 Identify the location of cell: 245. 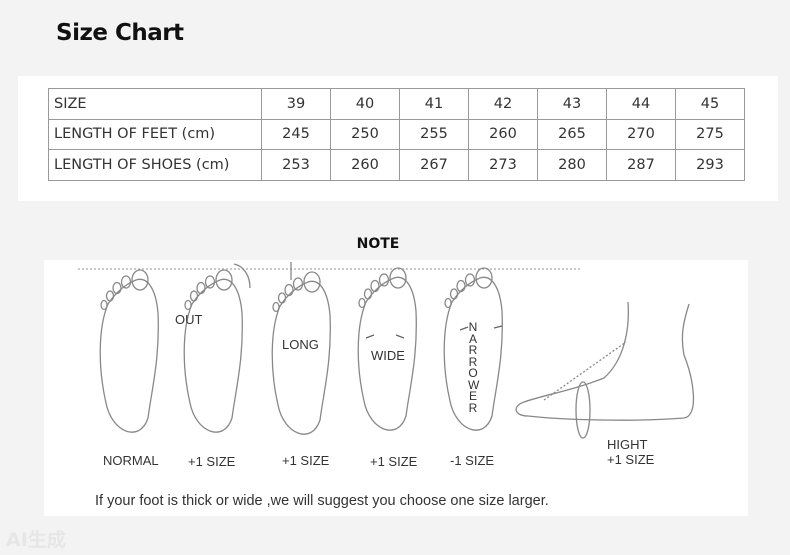
(296, 134).